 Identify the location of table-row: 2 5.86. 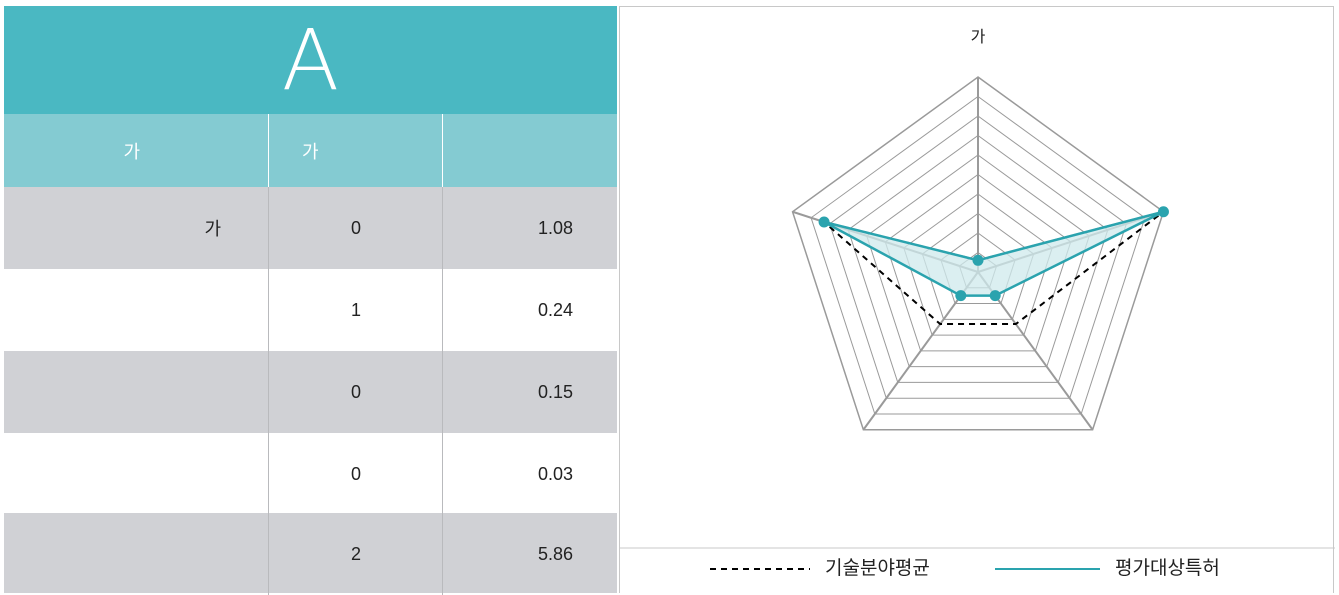
(310, 554).